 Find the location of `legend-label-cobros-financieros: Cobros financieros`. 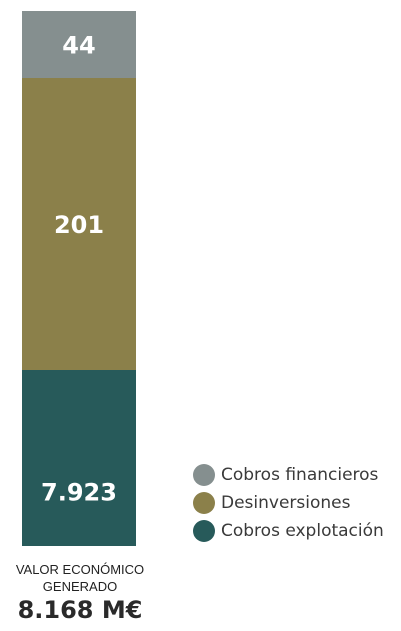

legend-label-cobros-financieros: Cobros financieros is located at coordinates (300, 475).